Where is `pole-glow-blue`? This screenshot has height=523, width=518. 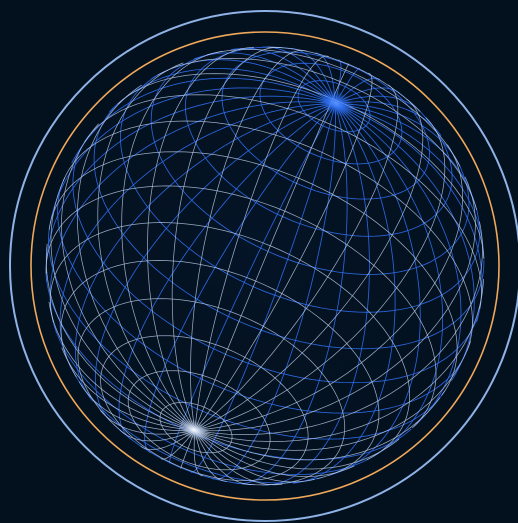 pole-glow-blue is located at coordinates (336, 103).